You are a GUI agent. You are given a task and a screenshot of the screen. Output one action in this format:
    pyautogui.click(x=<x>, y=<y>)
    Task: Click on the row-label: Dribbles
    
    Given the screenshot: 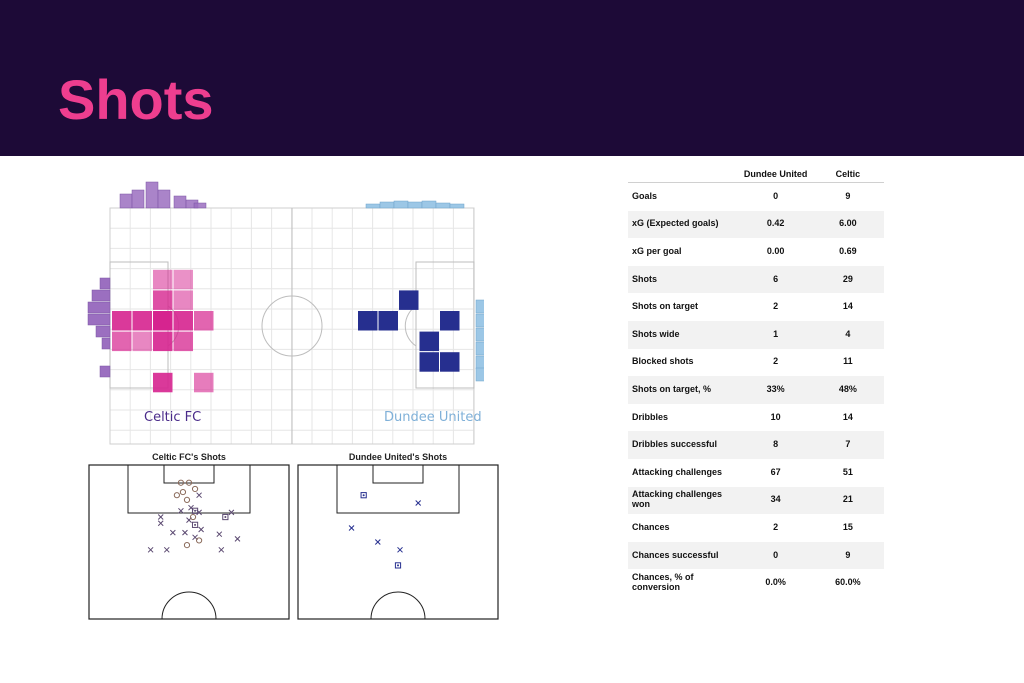 What is the action you would take?
    pyautogui.click(x=650, y=416)
    